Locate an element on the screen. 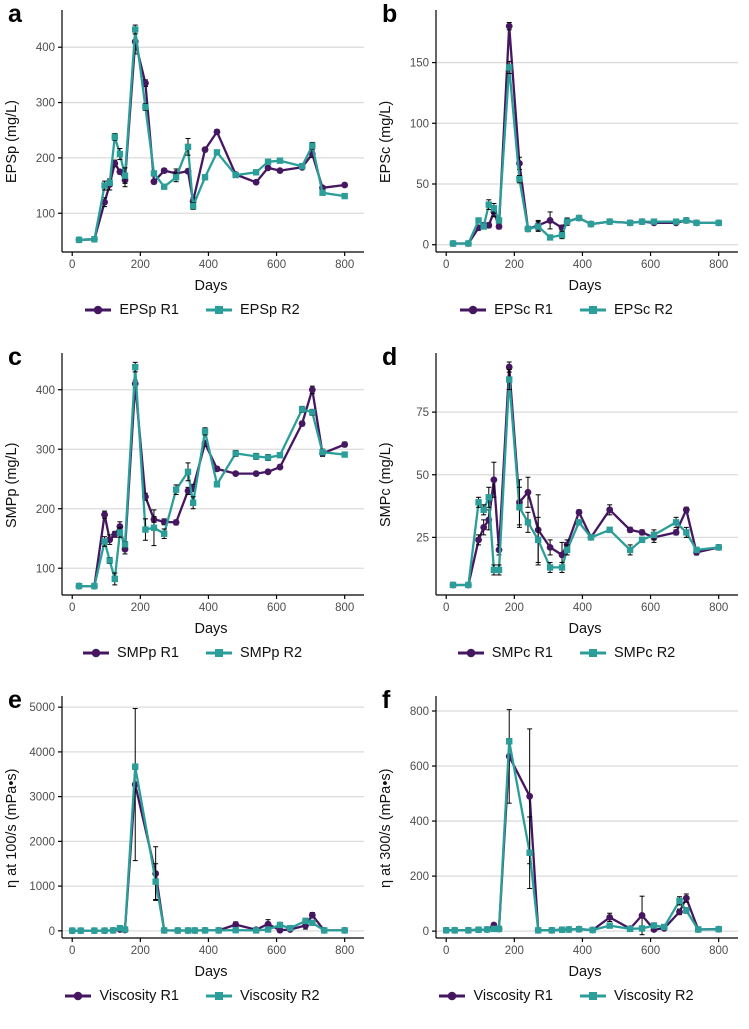 The height and width of the screenshot is (1029, 749). x-axis-label-d: Days is located at coordinates (585, 629).